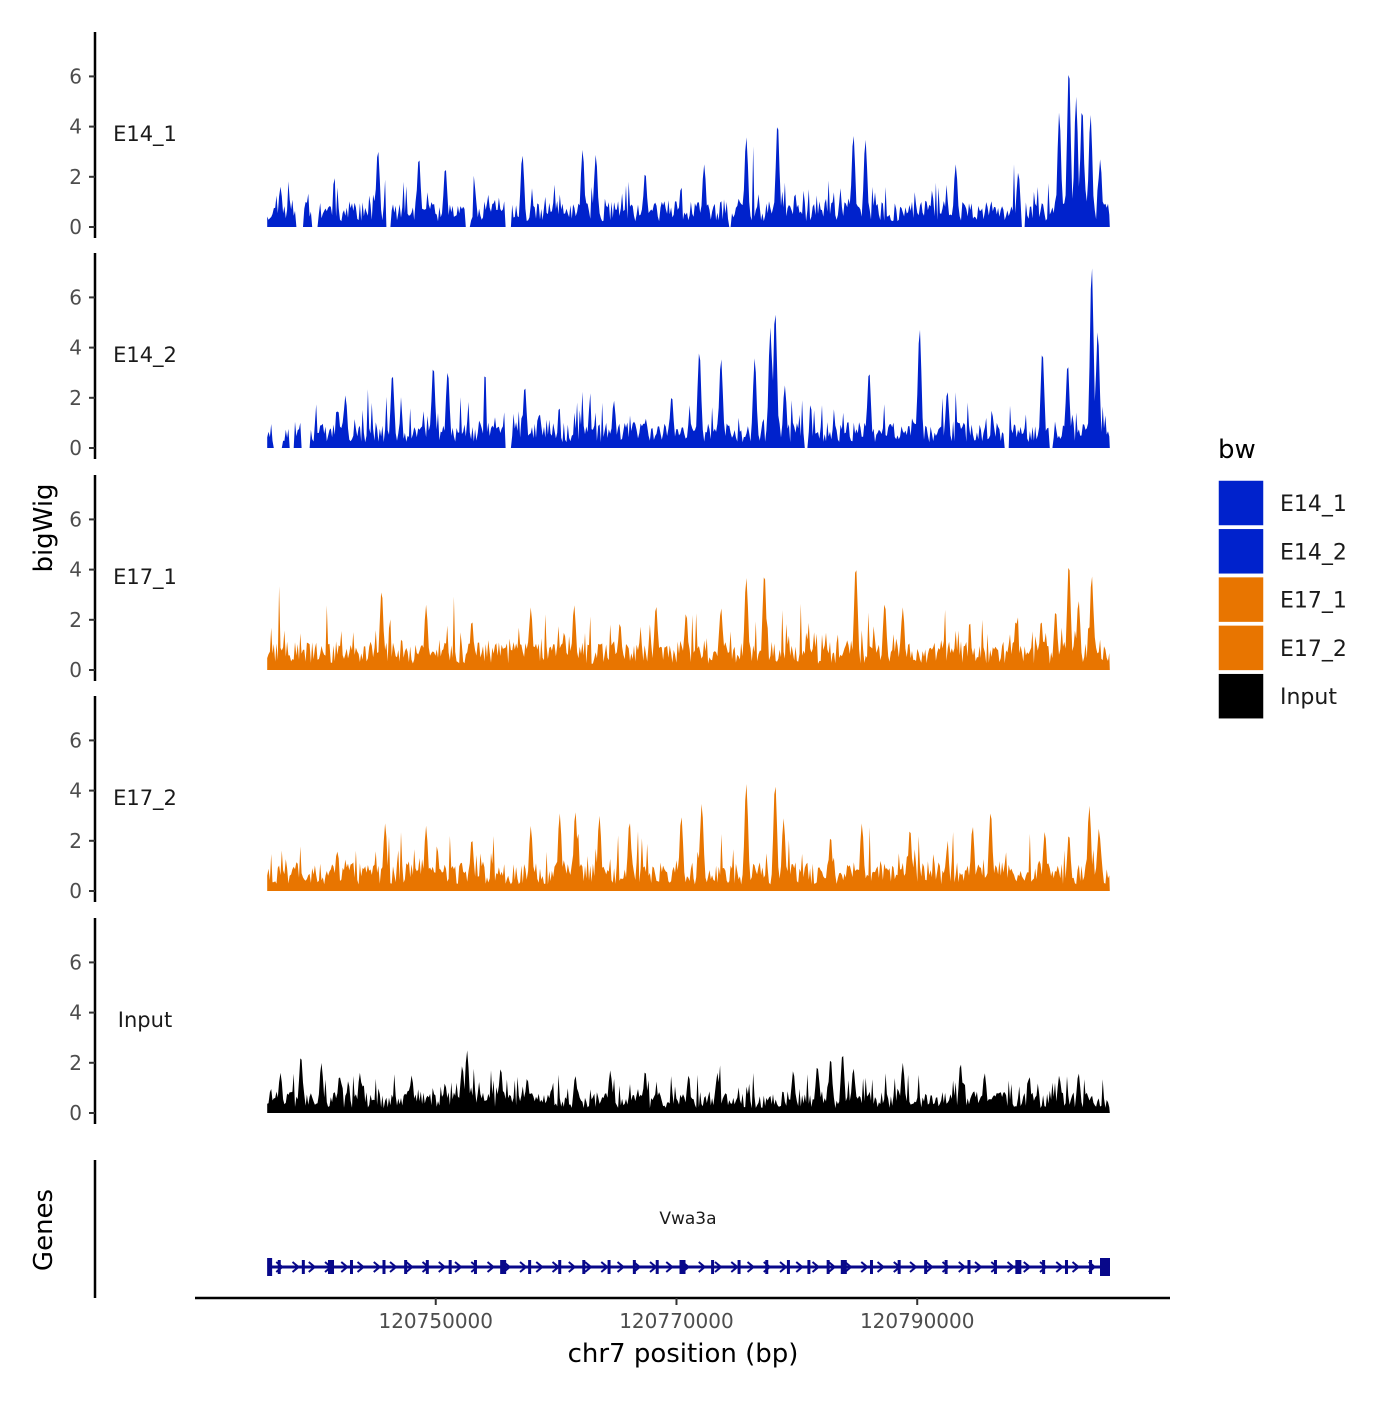 Image resolution: width=1400 pixels, height=1404 pixels. What do you see at coordinates (44, 1230) in the screenshot?
I see `genes-axis-title: Genes` at bounding box center [44, 1230].